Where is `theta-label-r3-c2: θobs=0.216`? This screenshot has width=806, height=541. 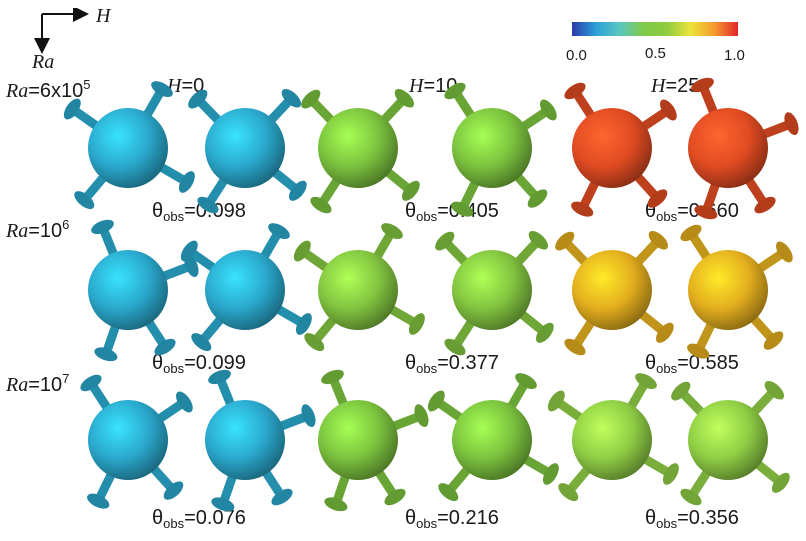 theta-label-r3-c2: θobs=0.216 is located at coordinates (452, 519).